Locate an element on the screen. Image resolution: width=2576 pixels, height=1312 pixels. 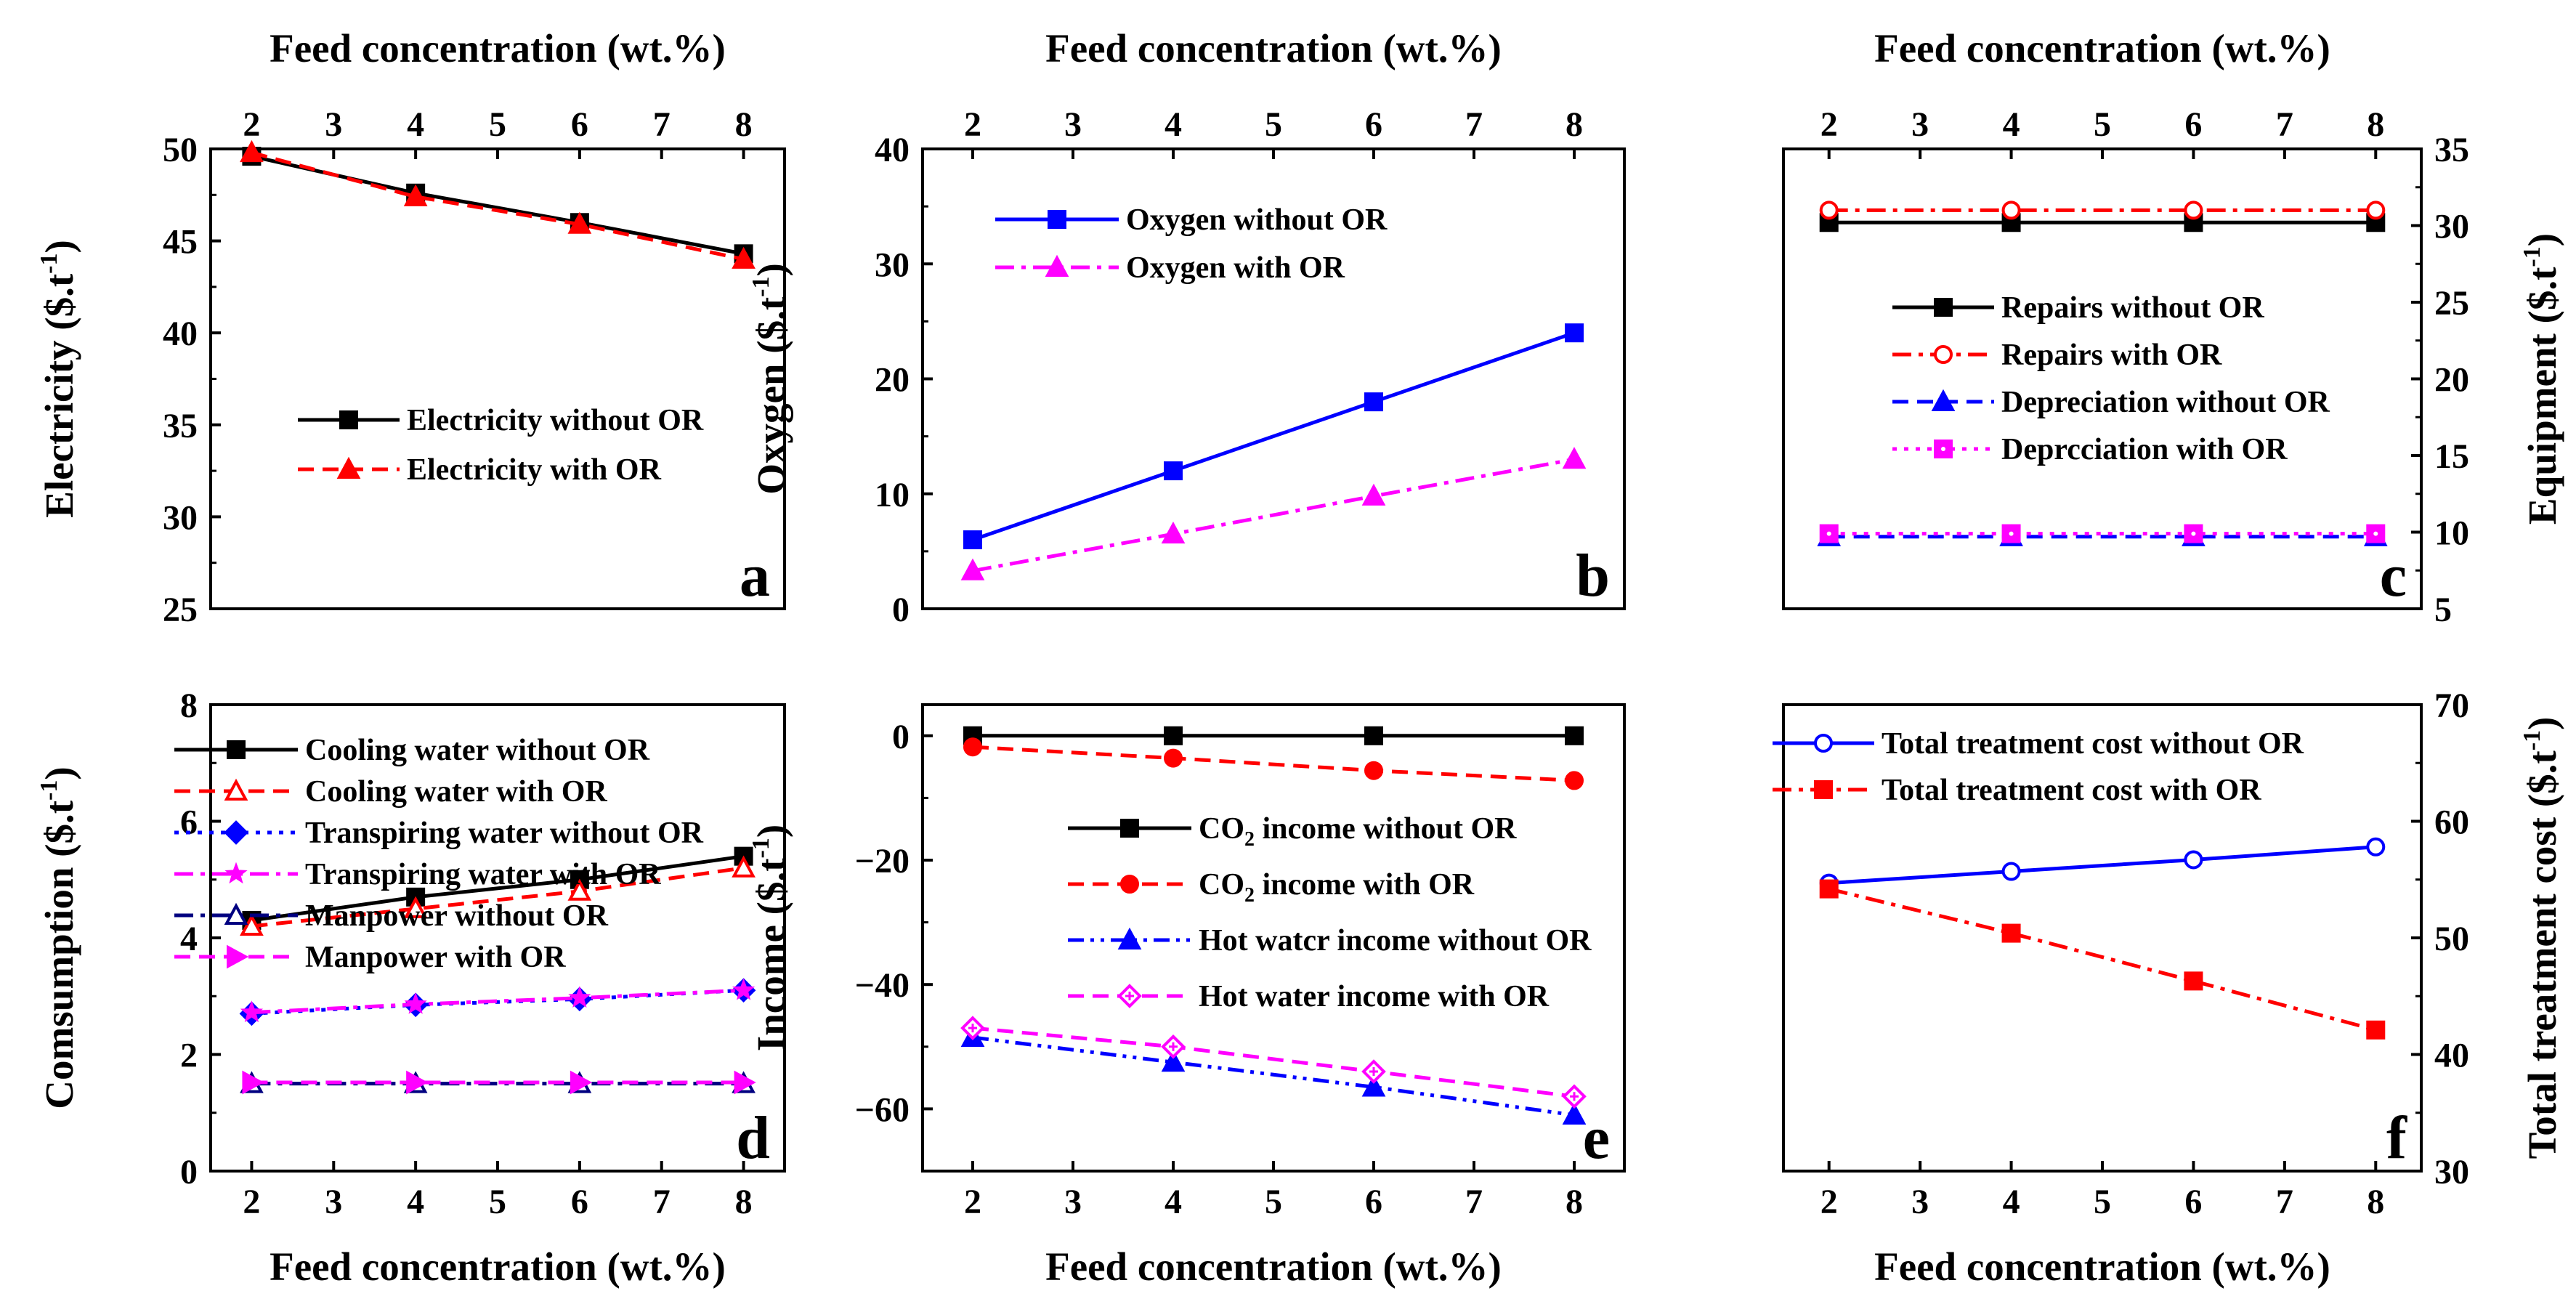
series-hot-water-income-with-or is located at coordinates (1273, 1062).